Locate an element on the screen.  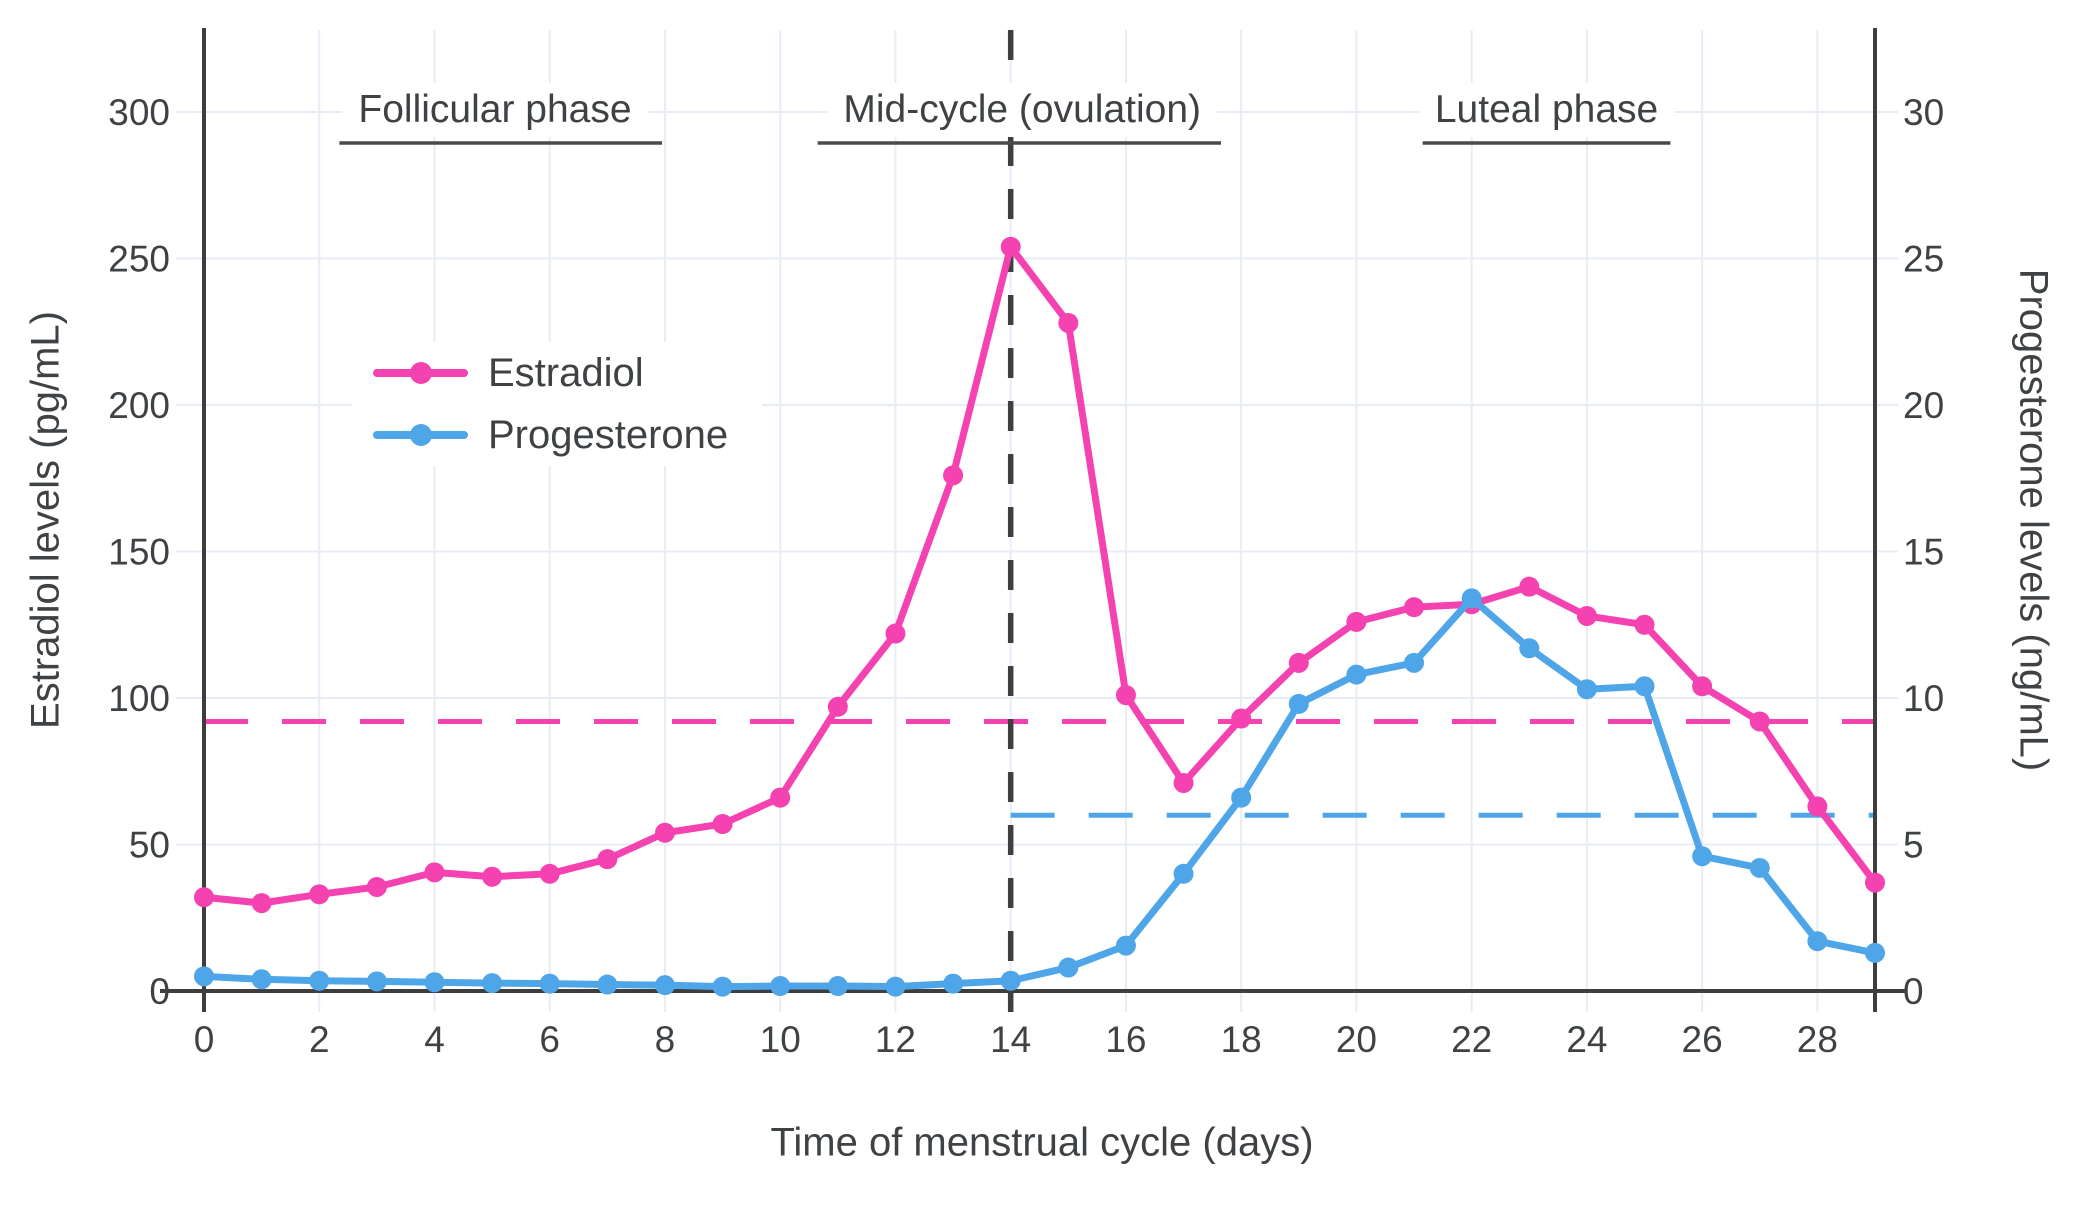
legend-item-estradiol: Estradiol is located at coordinates (540, 373).